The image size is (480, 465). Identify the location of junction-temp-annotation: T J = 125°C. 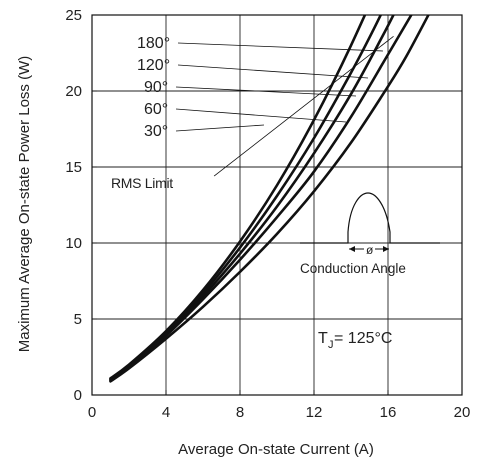
(355, 340).